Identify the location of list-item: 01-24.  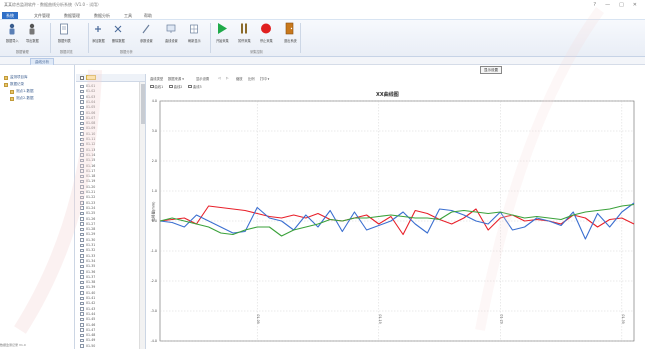
(107, 208).